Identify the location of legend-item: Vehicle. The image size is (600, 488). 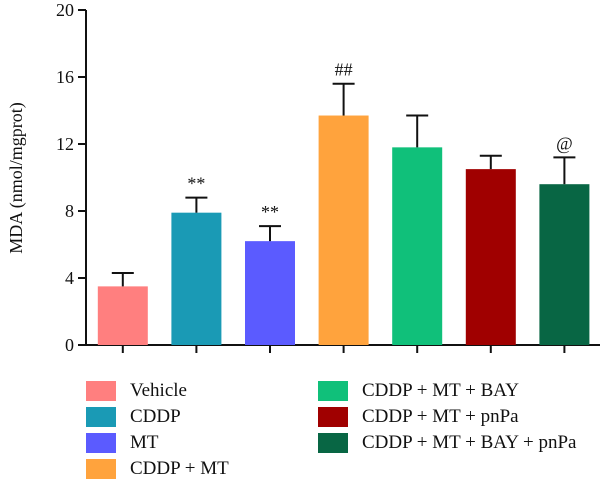
(136, 391).